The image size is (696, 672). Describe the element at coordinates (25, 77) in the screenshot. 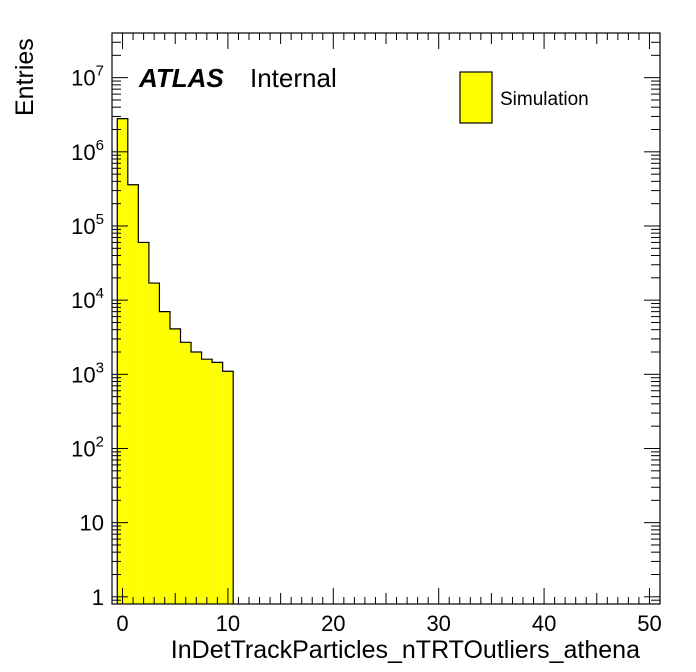

I see `y-axis-title: Entries` at that location.